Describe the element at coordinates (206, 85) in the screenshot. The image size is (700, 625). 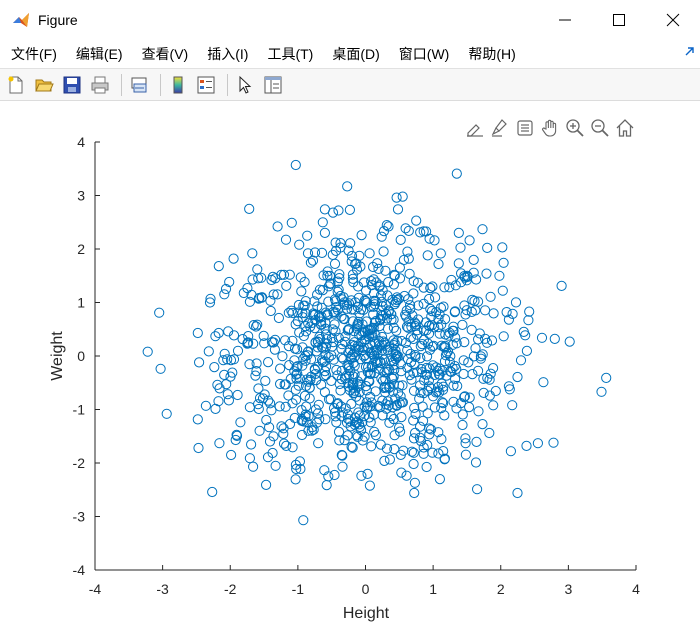
I see `insert-legend-button` at that location.